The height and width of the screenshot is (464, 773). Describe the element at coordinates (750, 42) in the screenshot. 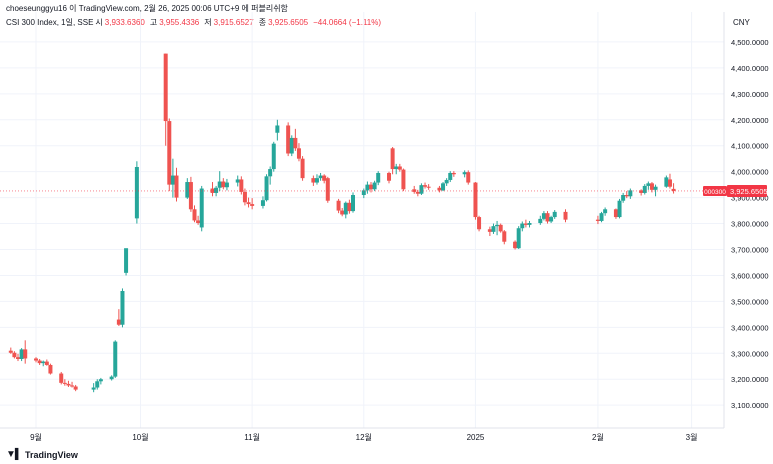

I see `y-tick-label: 4,500.0000` at that location.